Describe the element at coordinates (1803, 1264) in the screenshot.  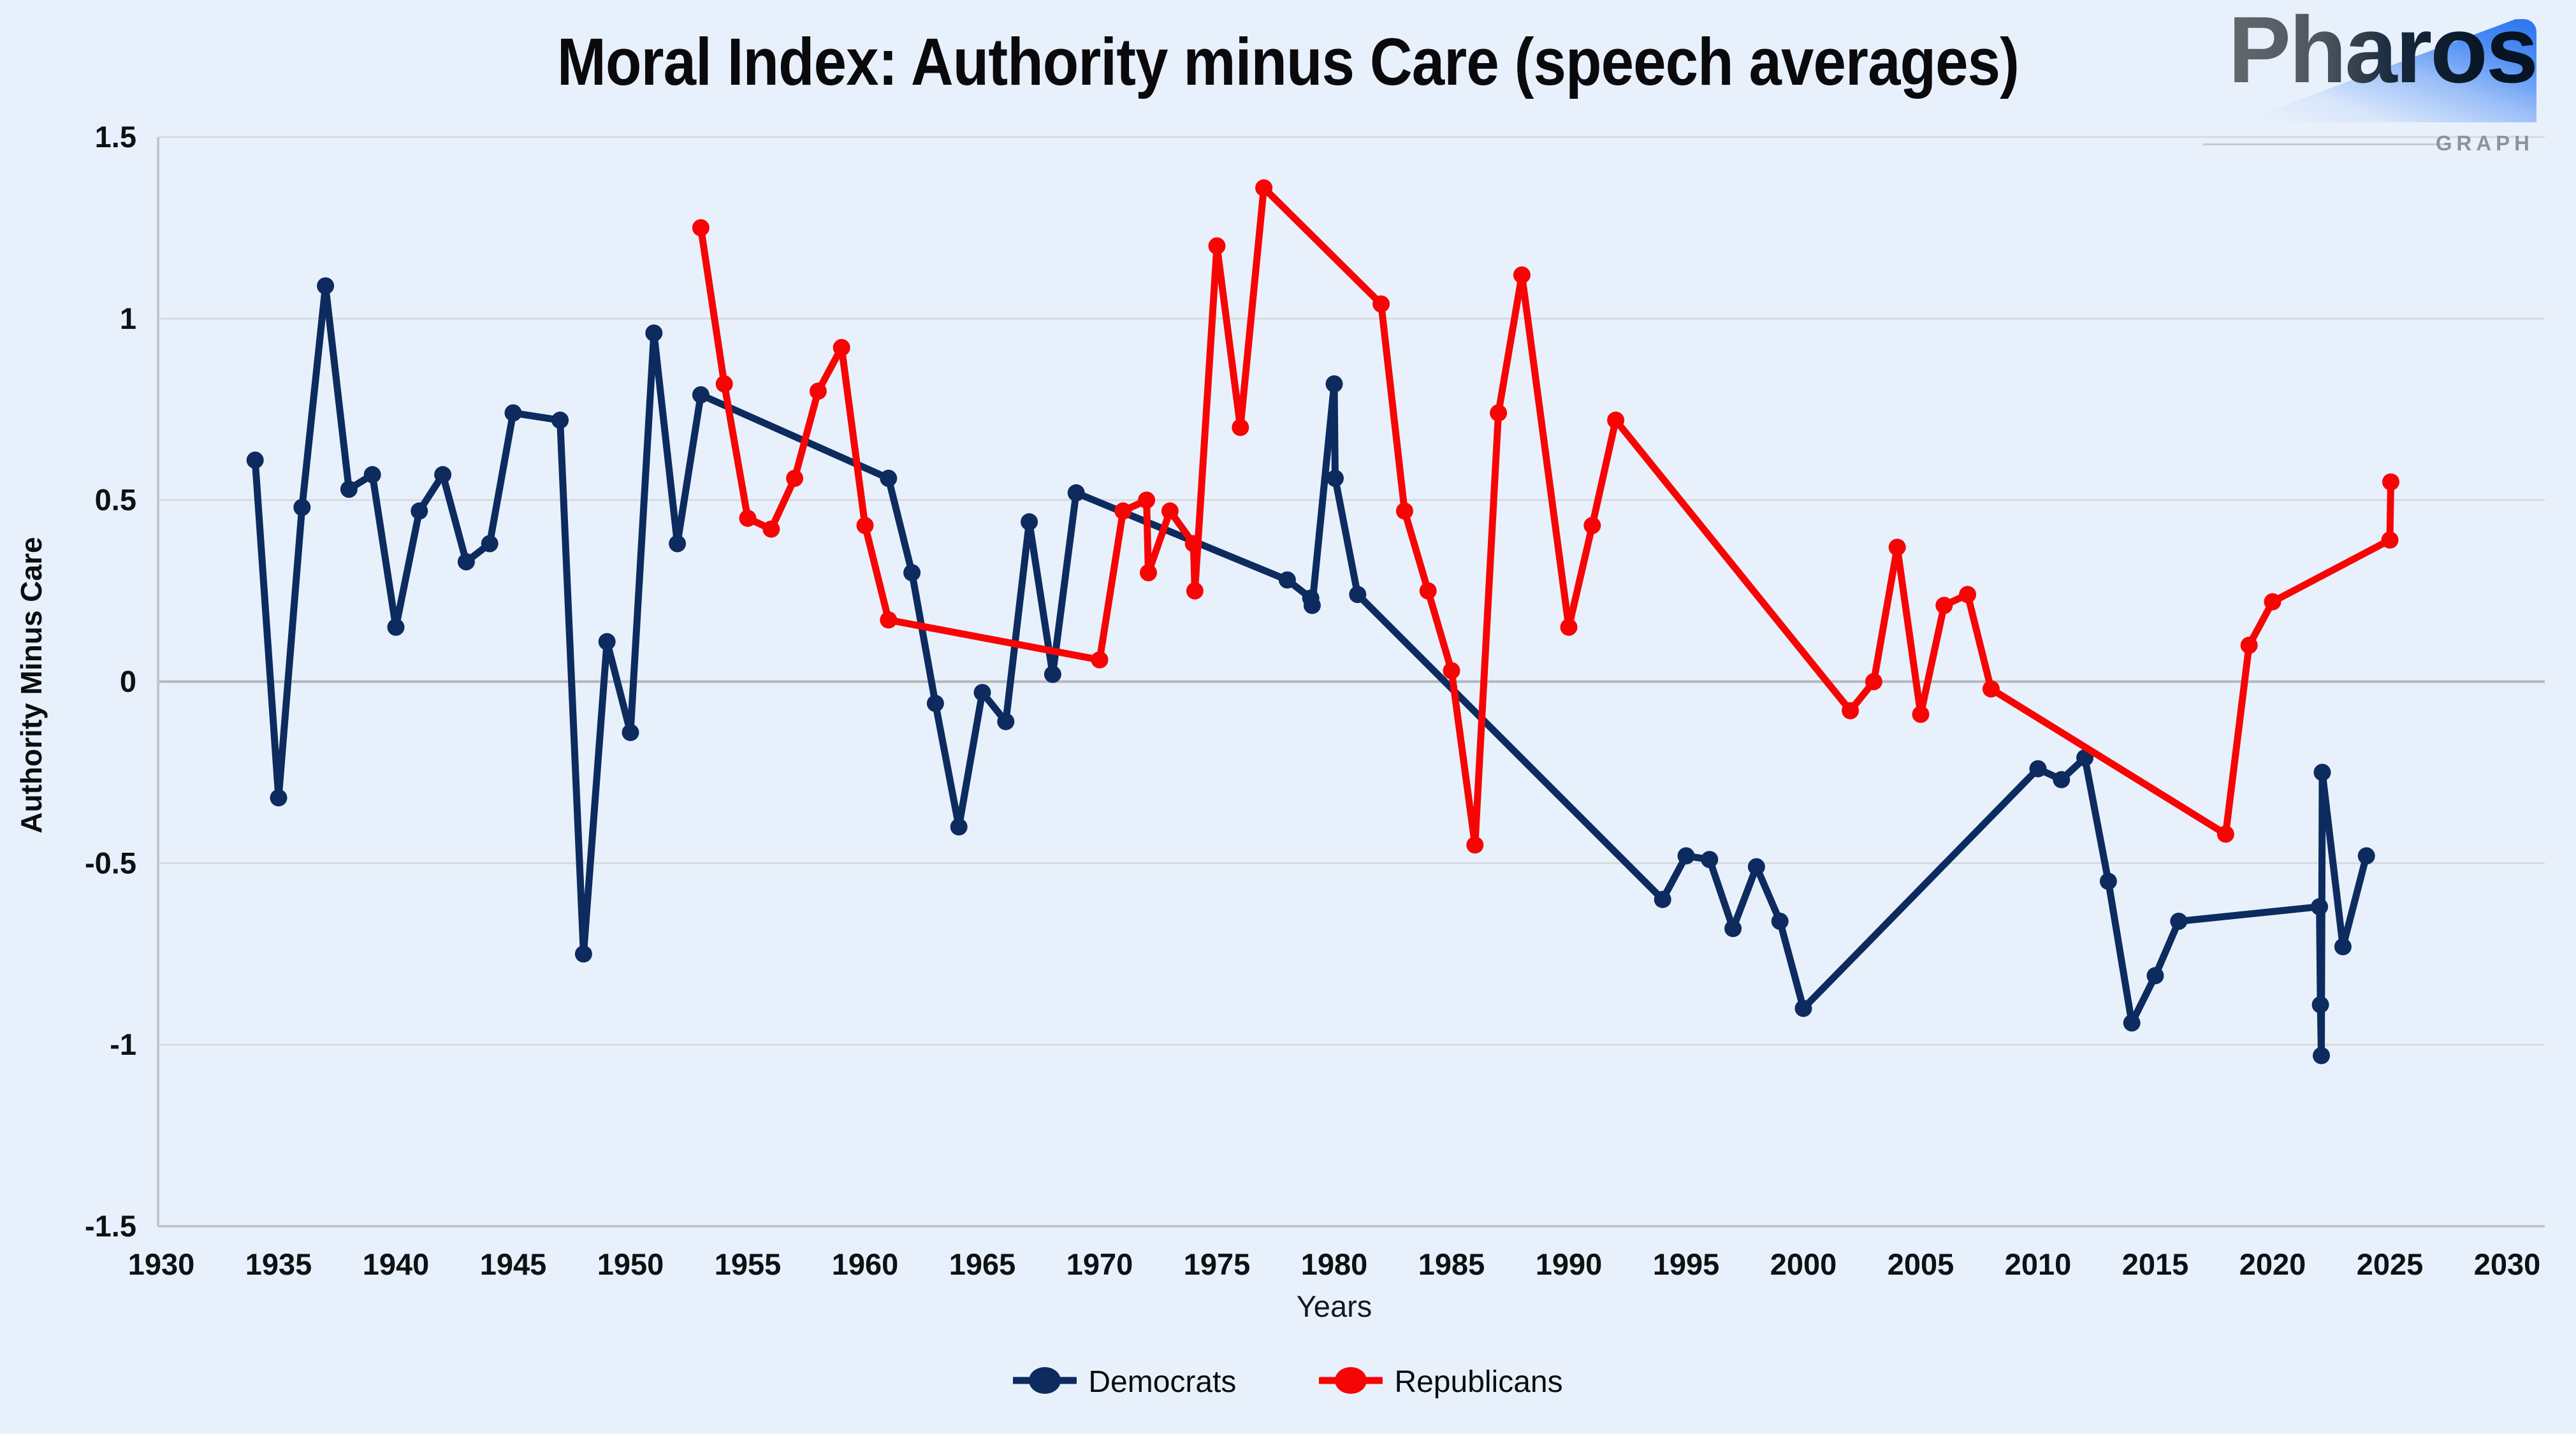
I see `x-tick-label-2000: 2000` at that location.